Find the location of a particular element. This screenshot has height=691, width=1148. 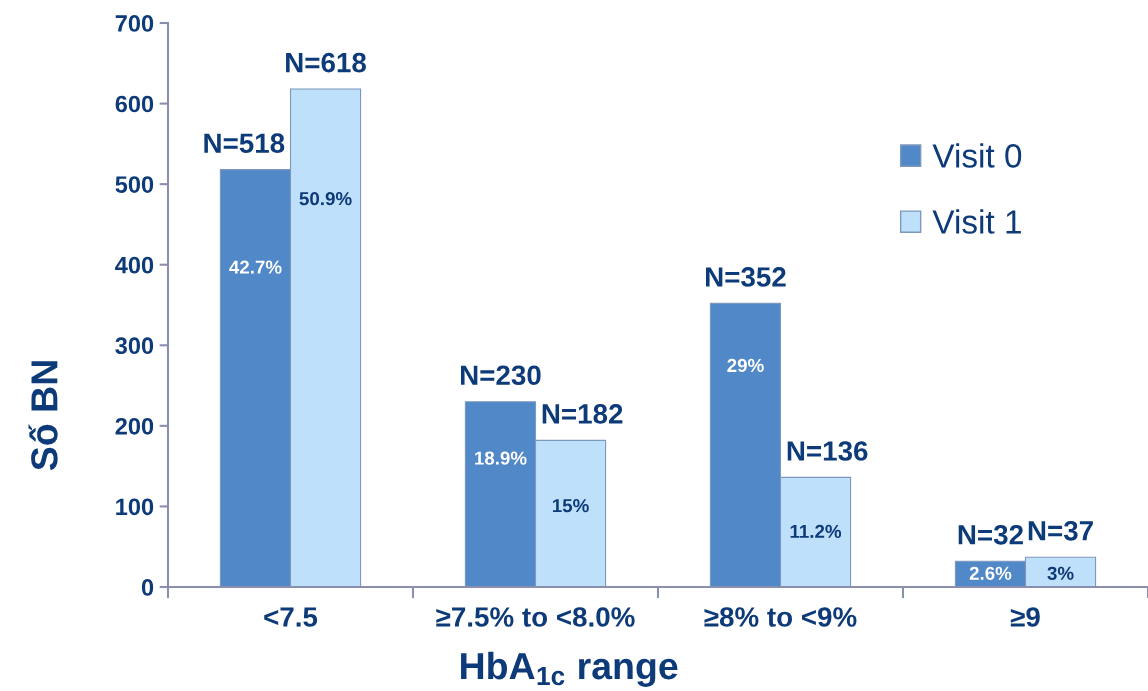

x-tick-label: ≥7.5% to <8.0% is located at coordinates (535, 617).